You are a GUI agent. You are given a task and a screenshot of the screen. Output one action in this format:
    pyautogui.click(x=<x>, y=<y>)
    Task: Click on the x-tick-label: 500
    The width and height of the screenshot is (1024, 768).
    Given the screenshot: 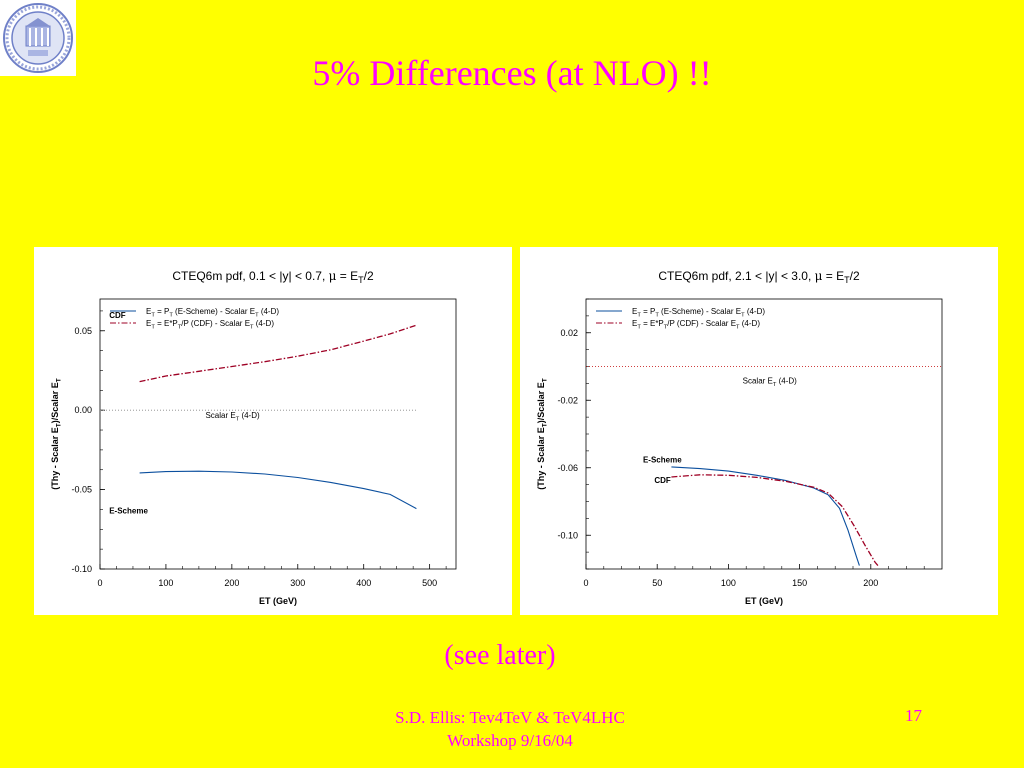 What is the action you would take?
    pyautogui.click(x=429, y=583)
    